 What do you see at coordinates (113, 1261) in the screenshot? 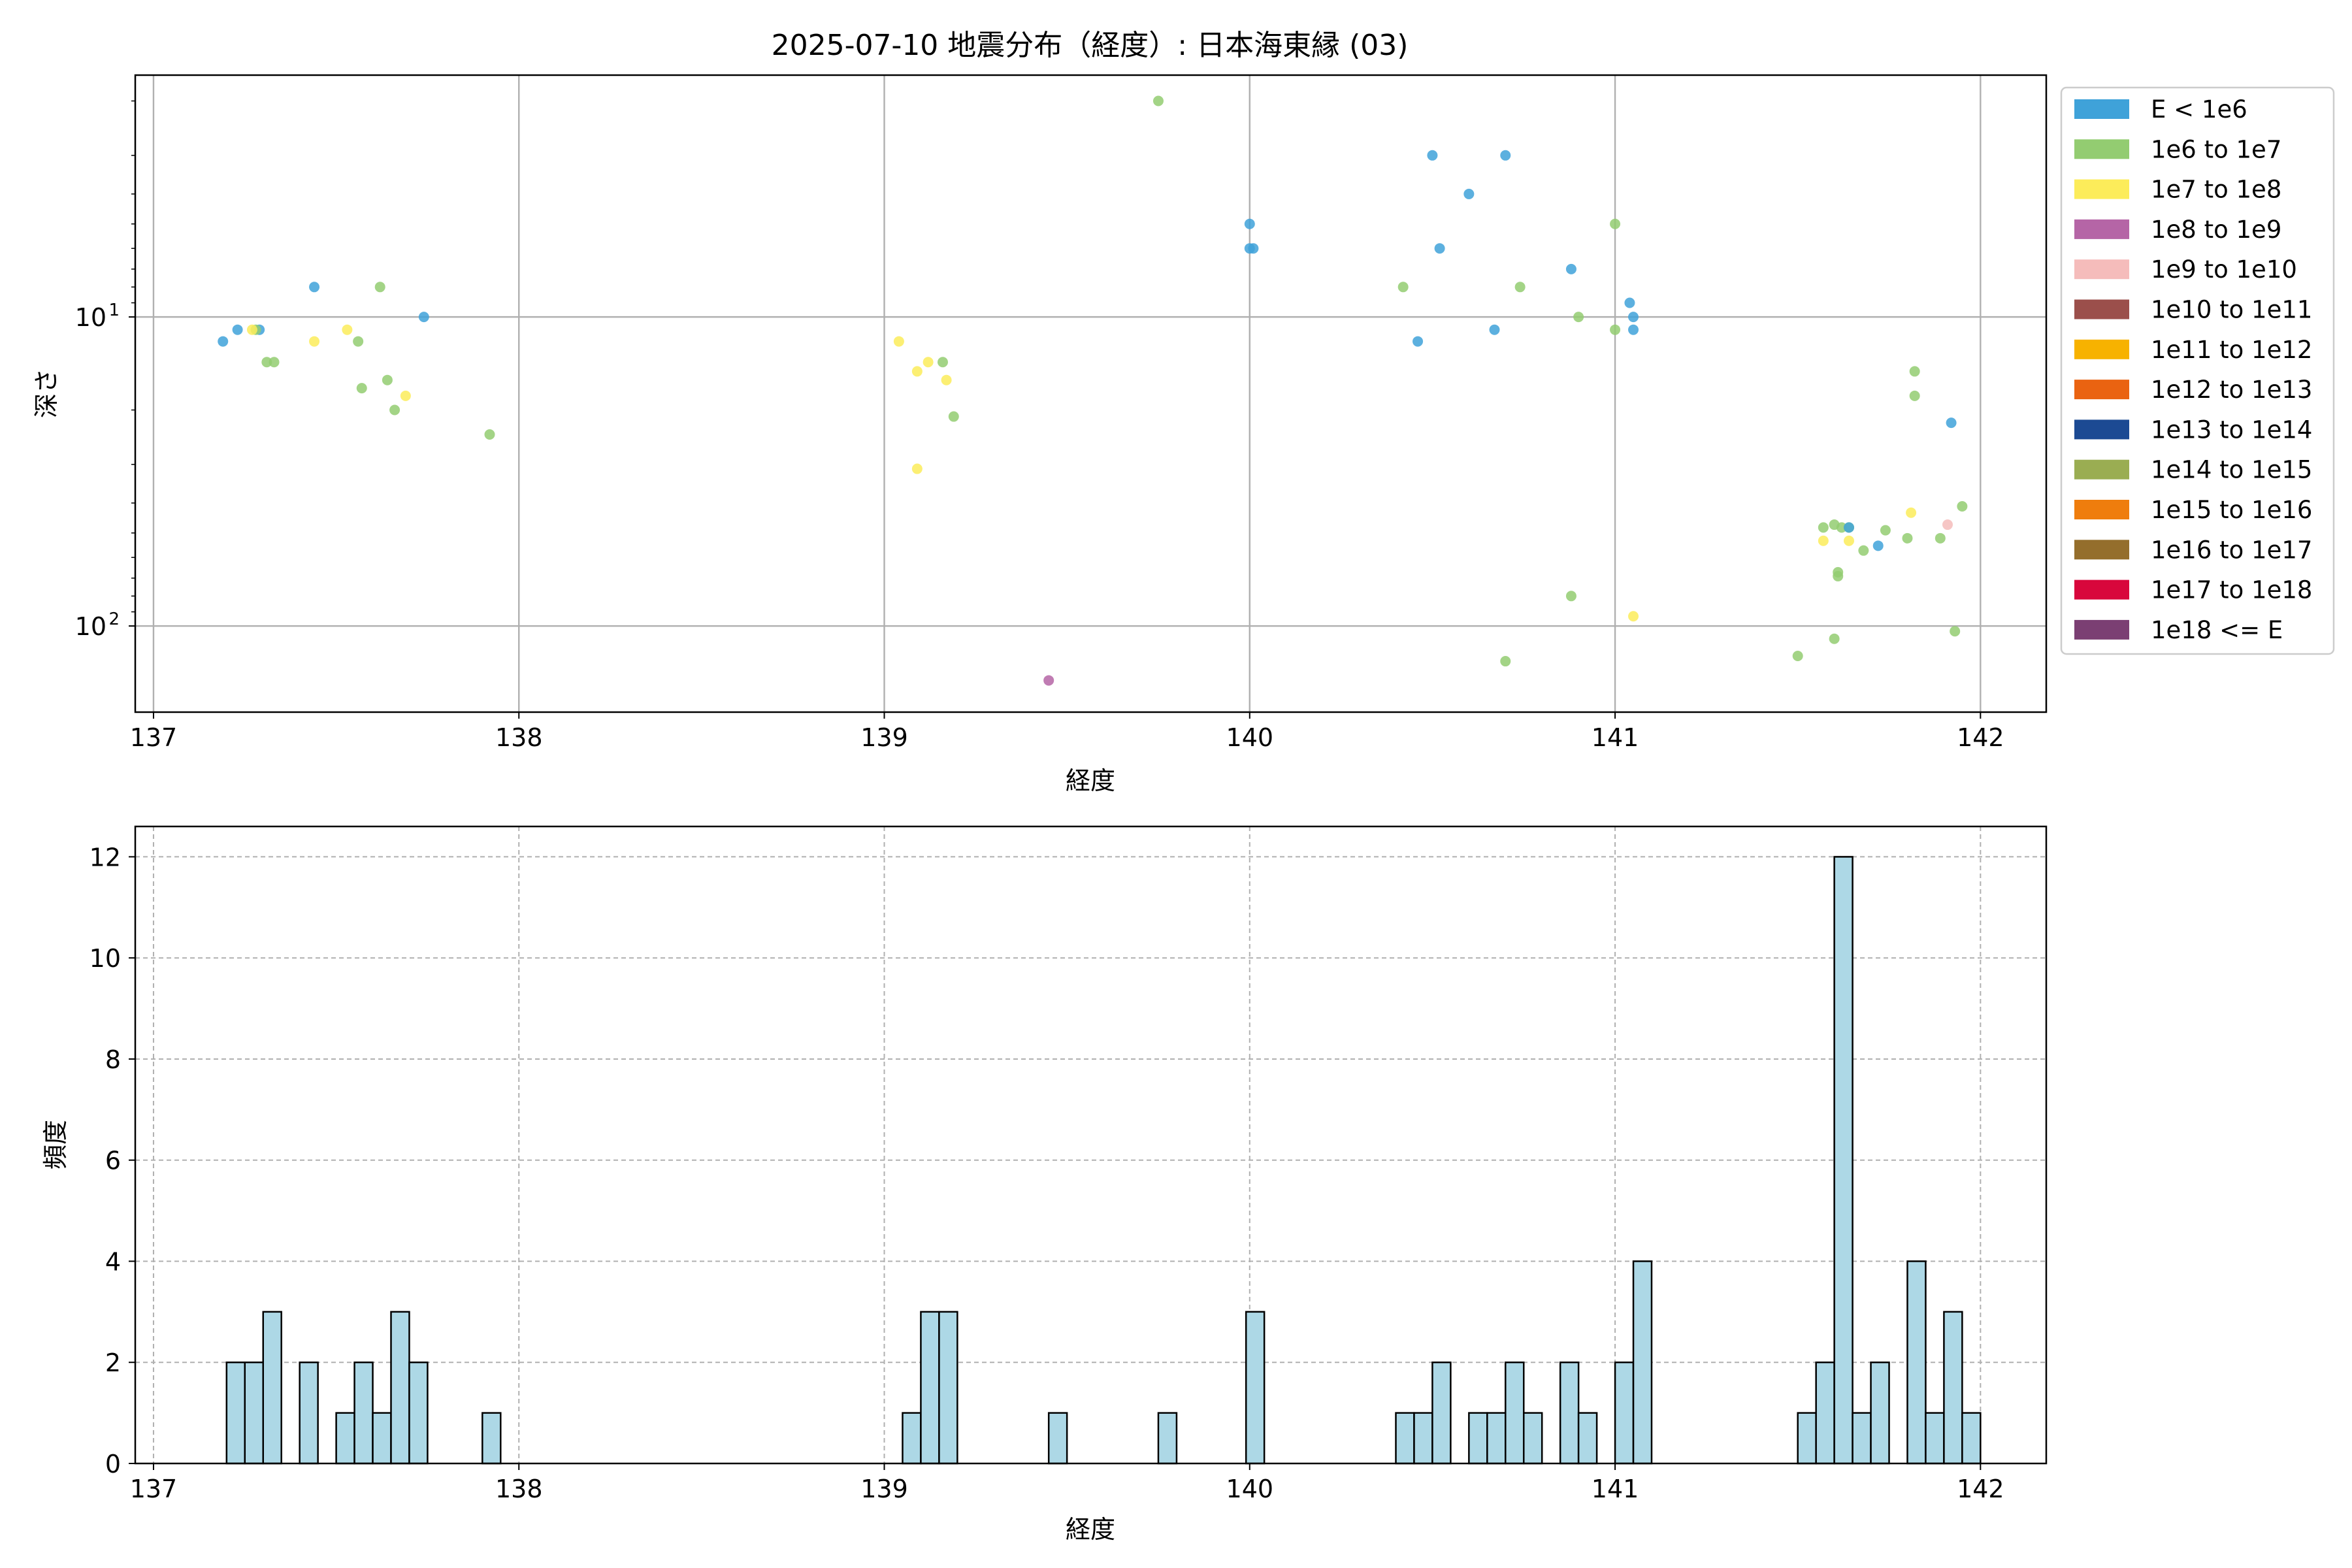
I see `histogram-y-tick-label: 4` at bounding box center [113, 1261].